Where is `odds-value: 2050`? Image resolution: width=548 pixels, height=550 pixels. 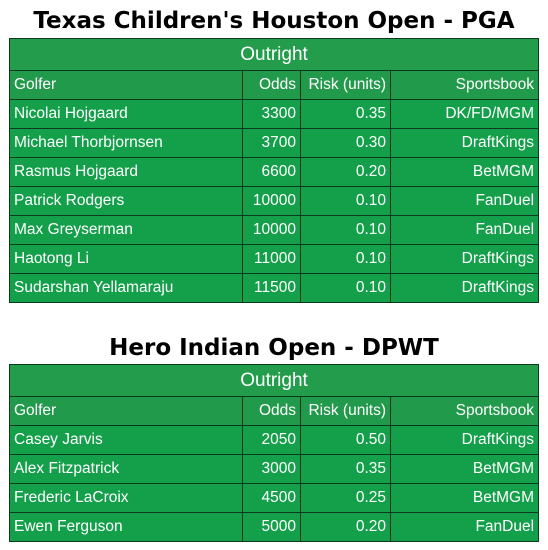
odds-value: 2050 is located at coordinates (271, 440).